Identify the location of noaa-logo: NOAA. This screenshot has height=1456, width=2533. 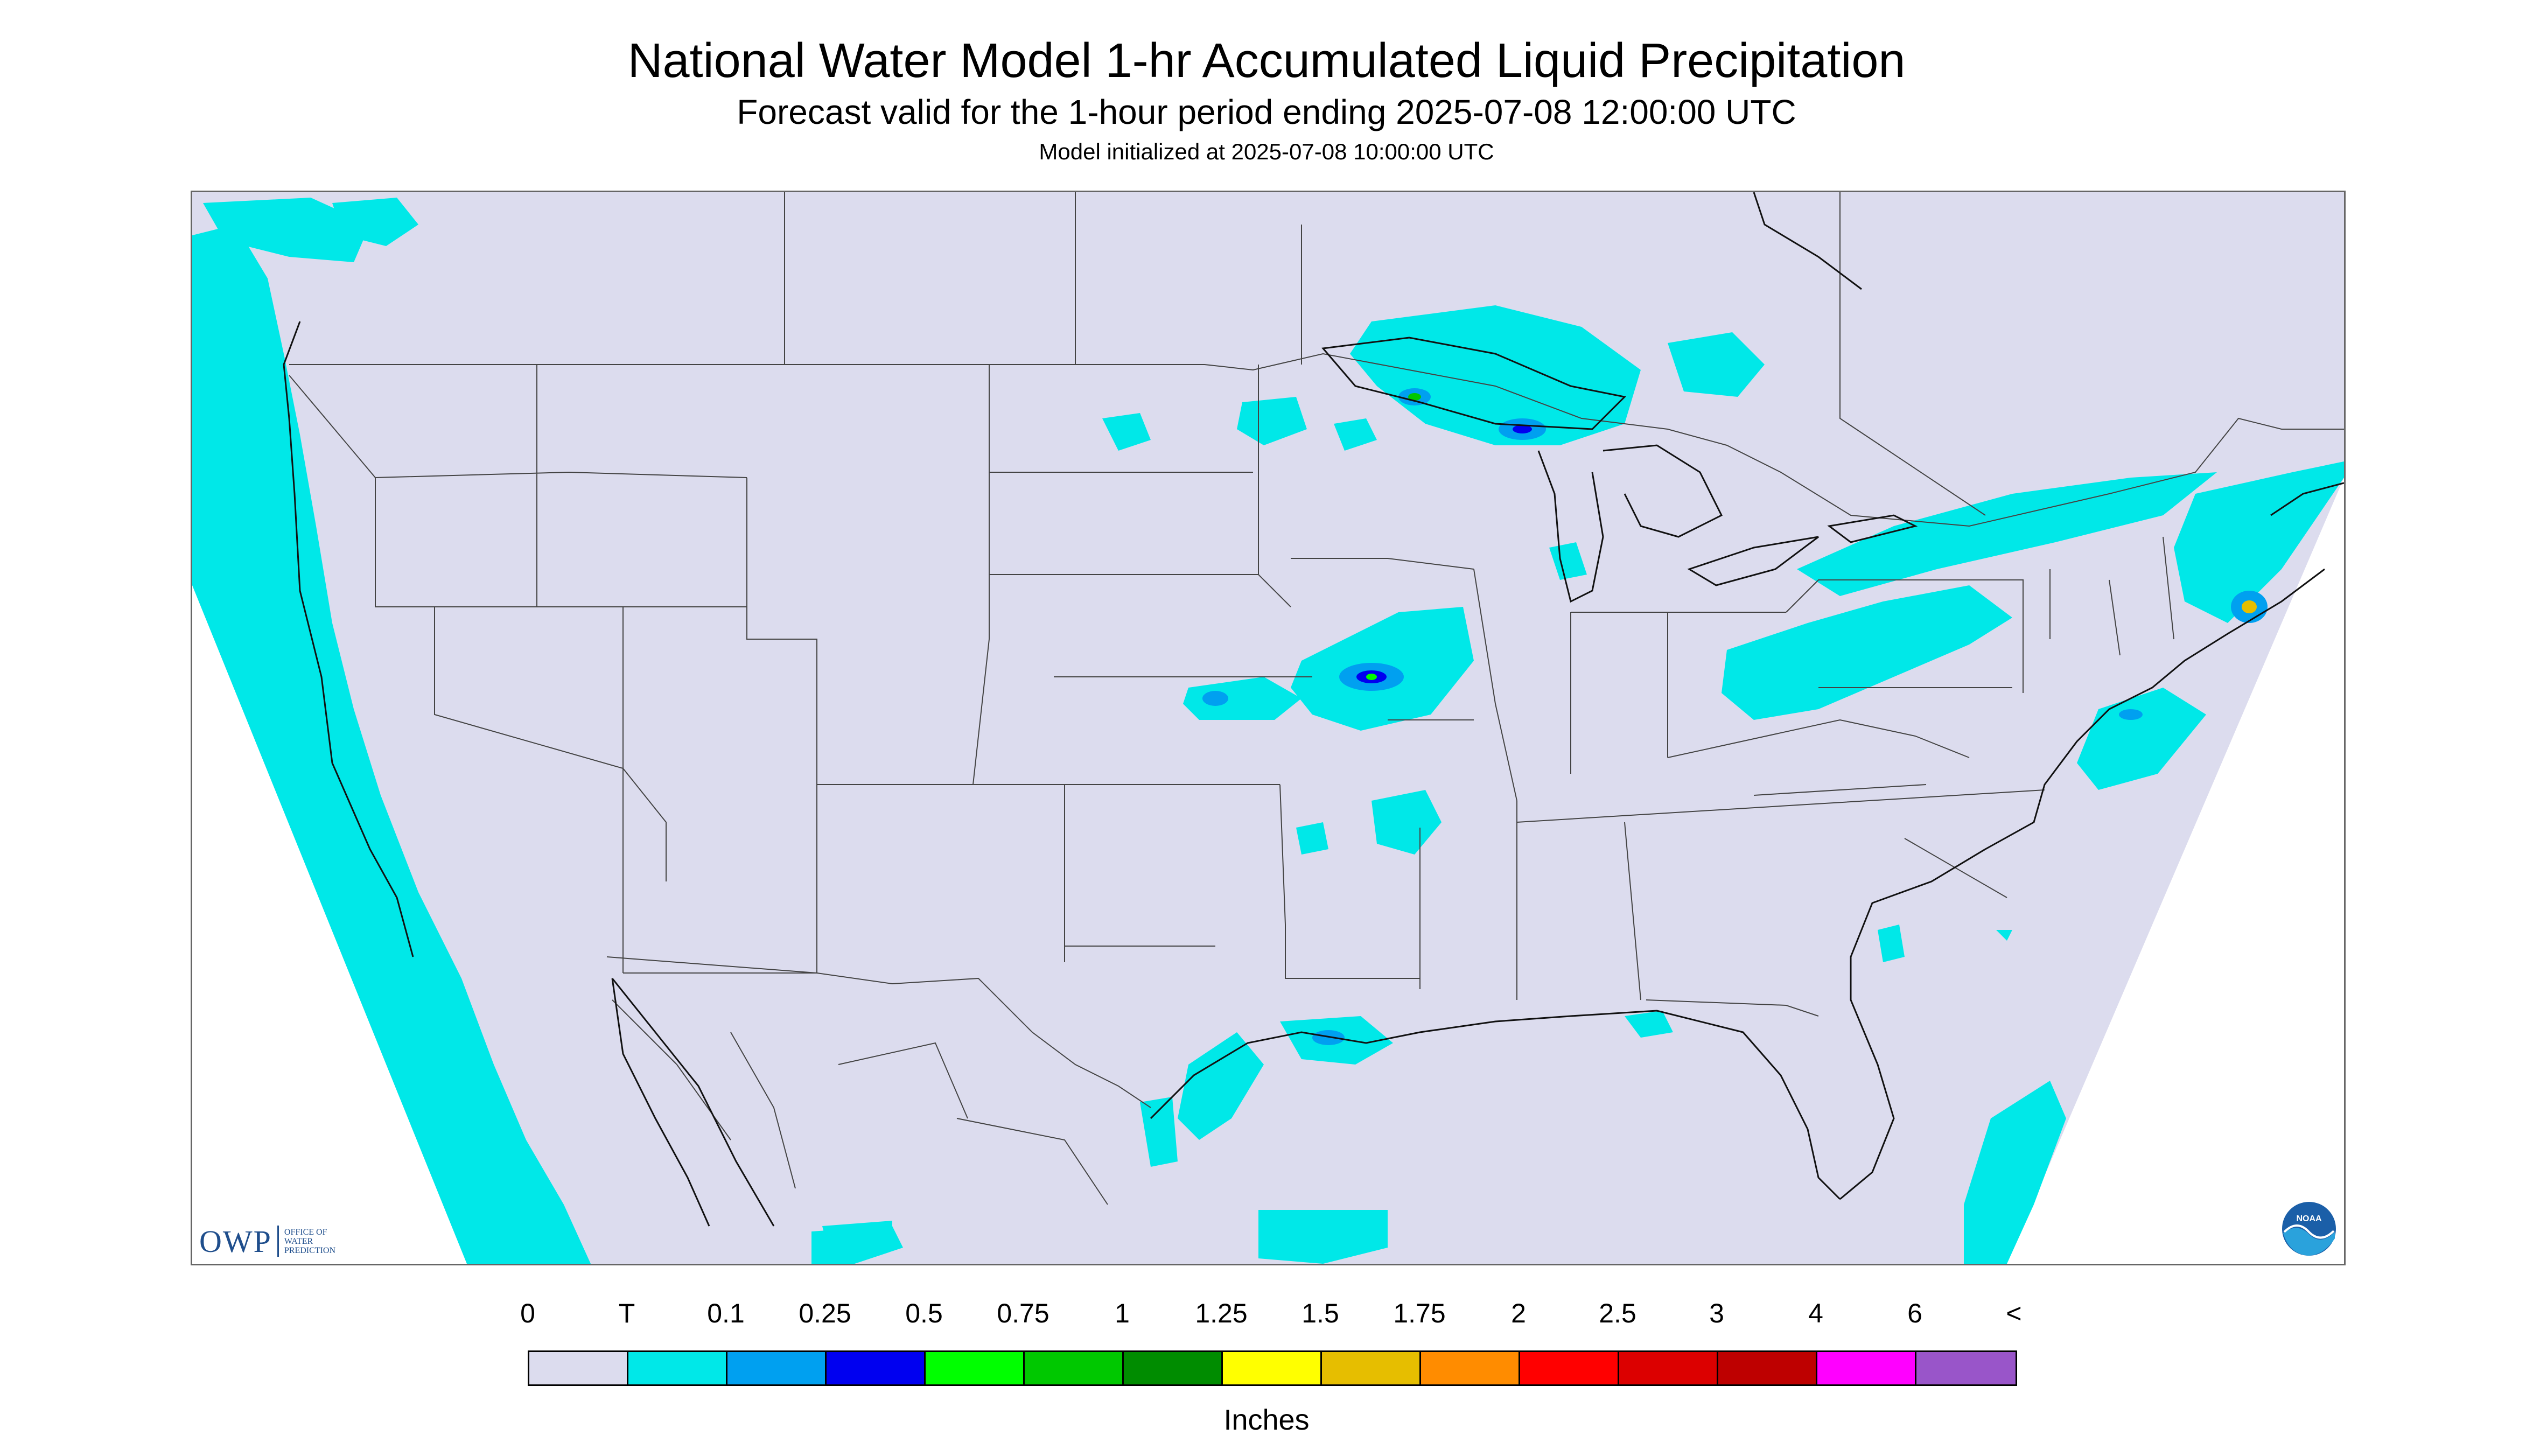
(2309, 1229).